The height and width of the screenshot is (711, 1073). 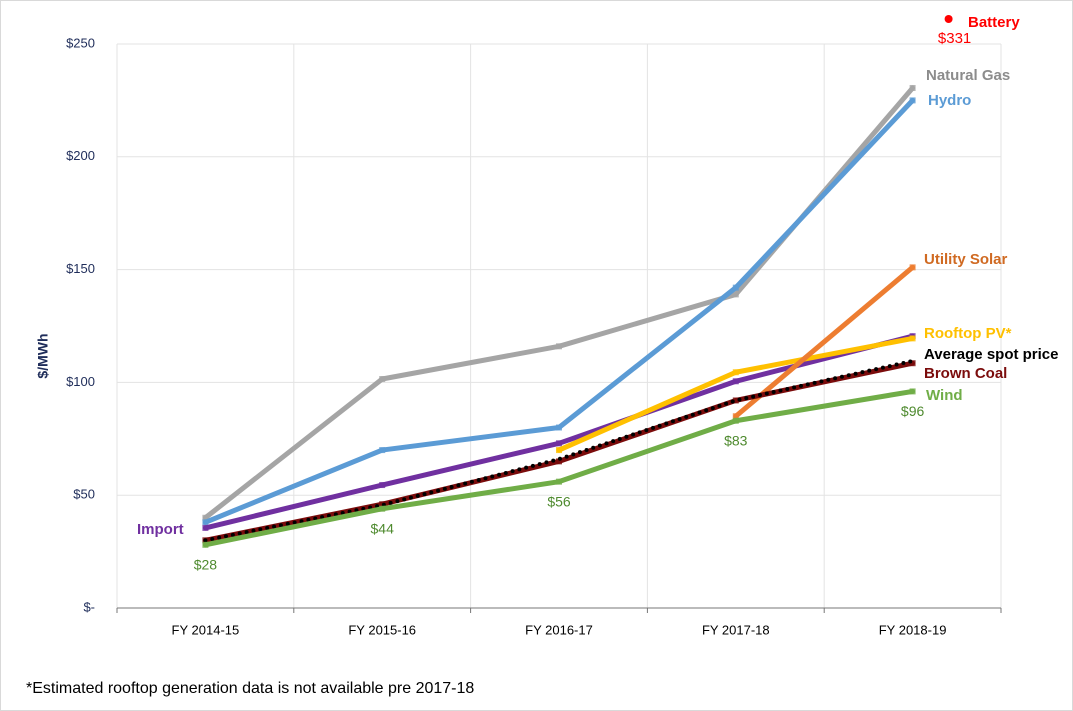 I want to click on y-axis-label: $/MWh, so click(x=43, y=355).